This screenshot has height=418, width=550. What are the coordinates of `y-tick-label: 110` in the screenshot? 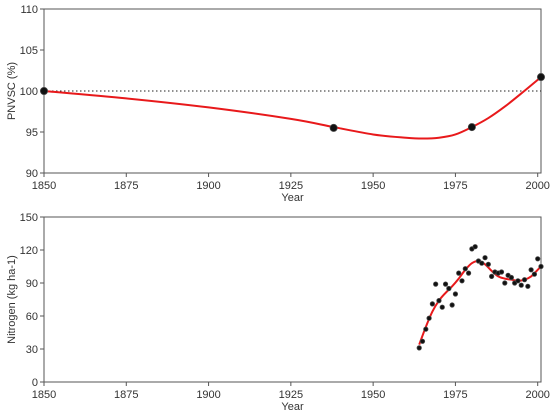 It's located at (29, 10).